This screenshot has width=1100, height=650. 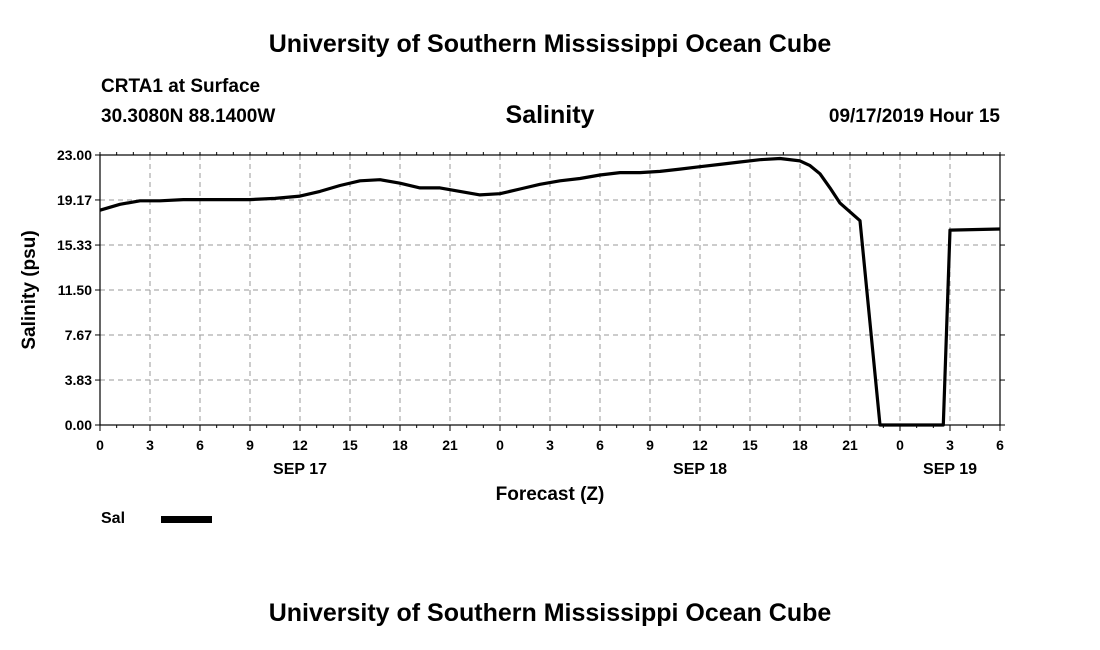 I want to click on y-tick-label: 23.00, so click(x=74, y=155).